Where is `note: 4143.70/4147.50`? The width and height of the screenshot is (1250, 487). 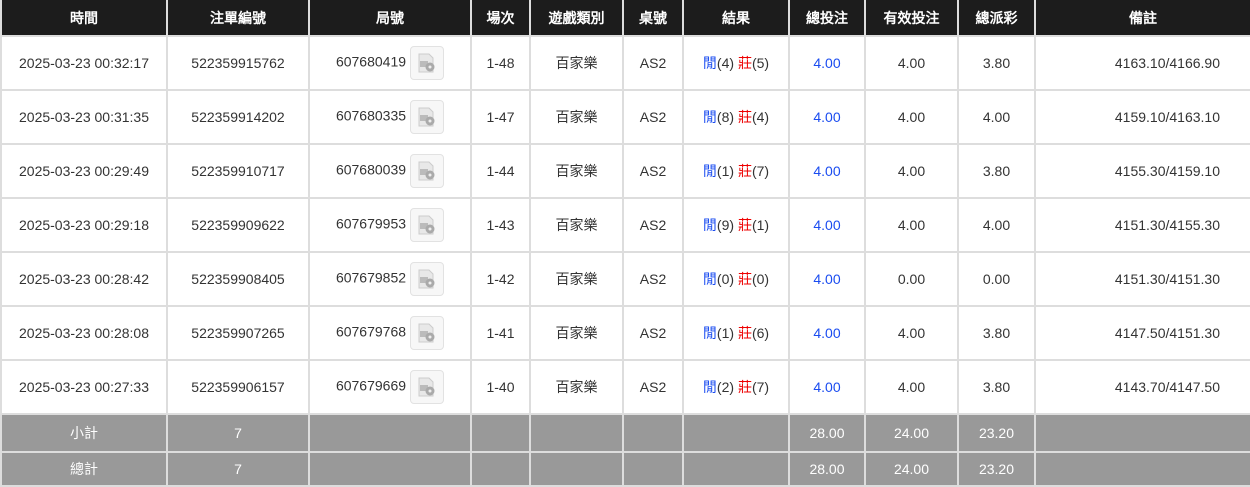 note: 4143.70/4147.50 is located at coordinates (1142, 387).